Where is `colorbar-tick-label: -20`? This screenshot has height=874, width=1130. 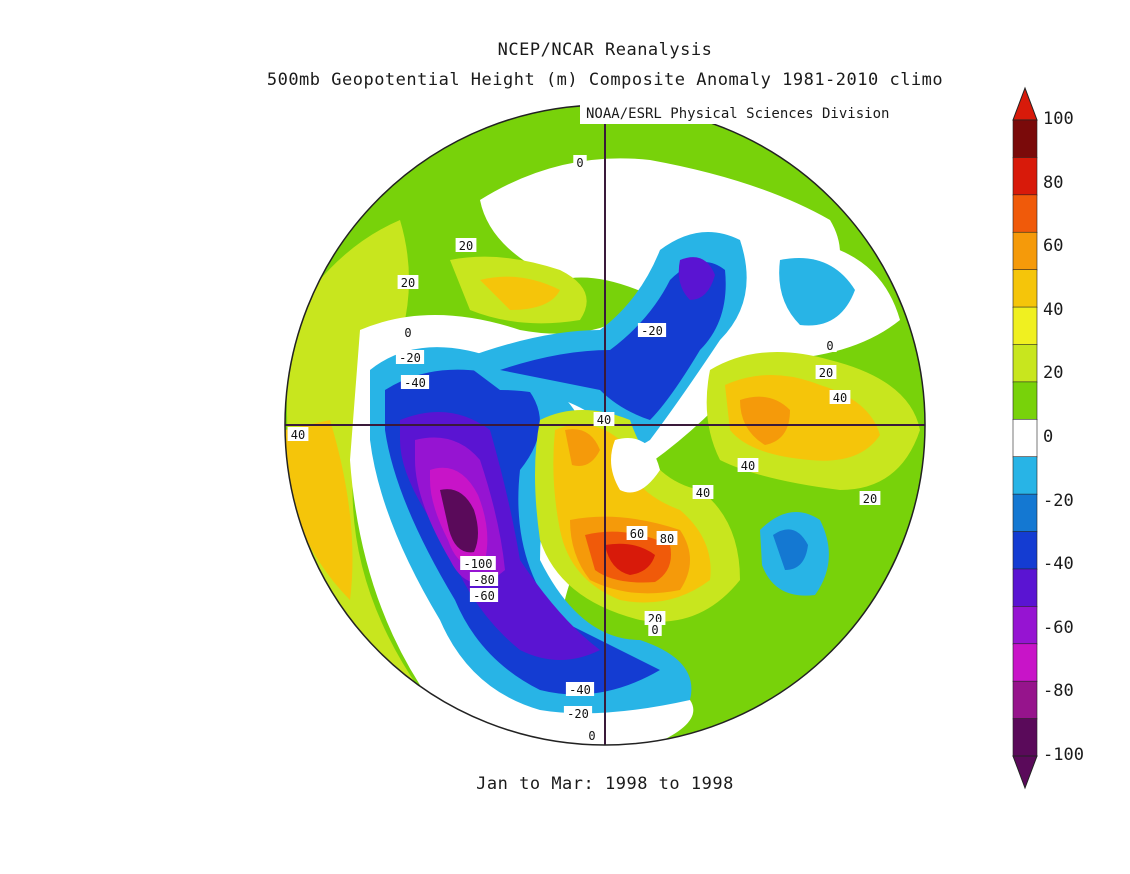 colorbar-tick-label: -20 is located at coordinates (1058, 500).